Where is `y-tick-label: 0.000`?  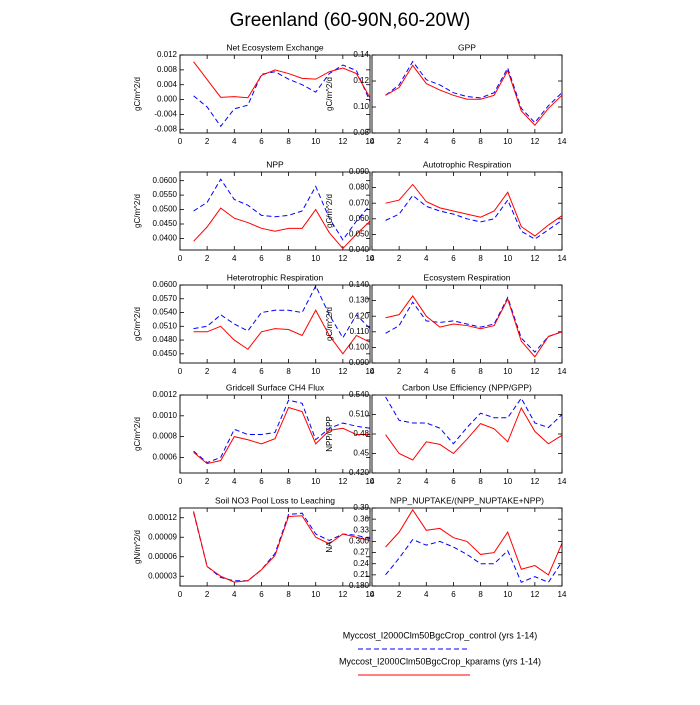
y-tick-label: 0.000 is located at coordinates (167, 99).